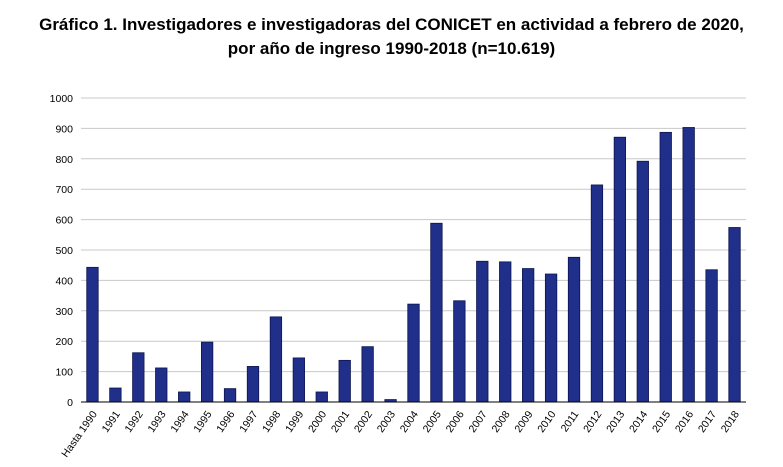 This screenshot has height=467, width=783. I want to click on x-tick-label: 2015, so click(661, 422).